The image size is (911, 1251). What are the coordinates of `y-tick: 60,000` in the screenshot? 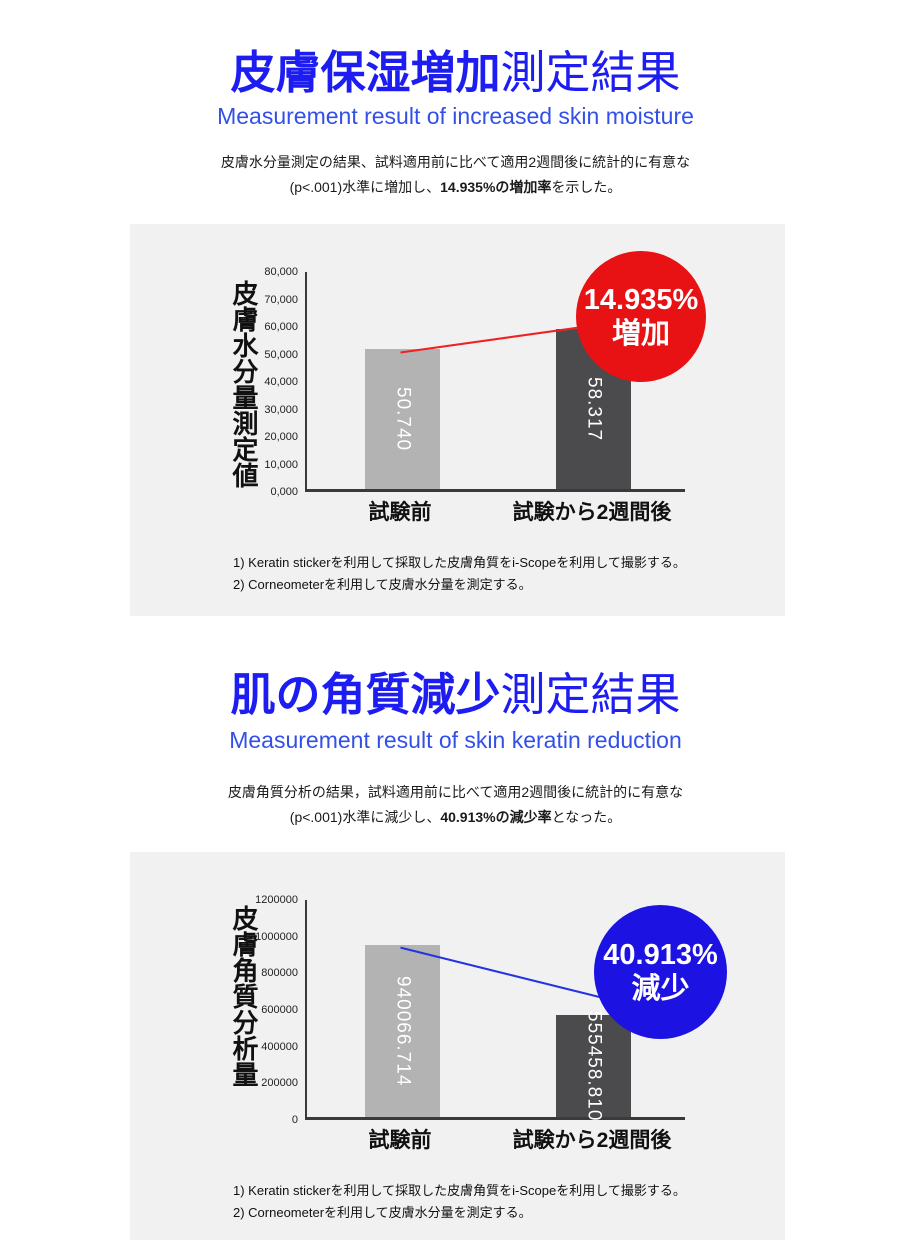 It's located at (281, 327).